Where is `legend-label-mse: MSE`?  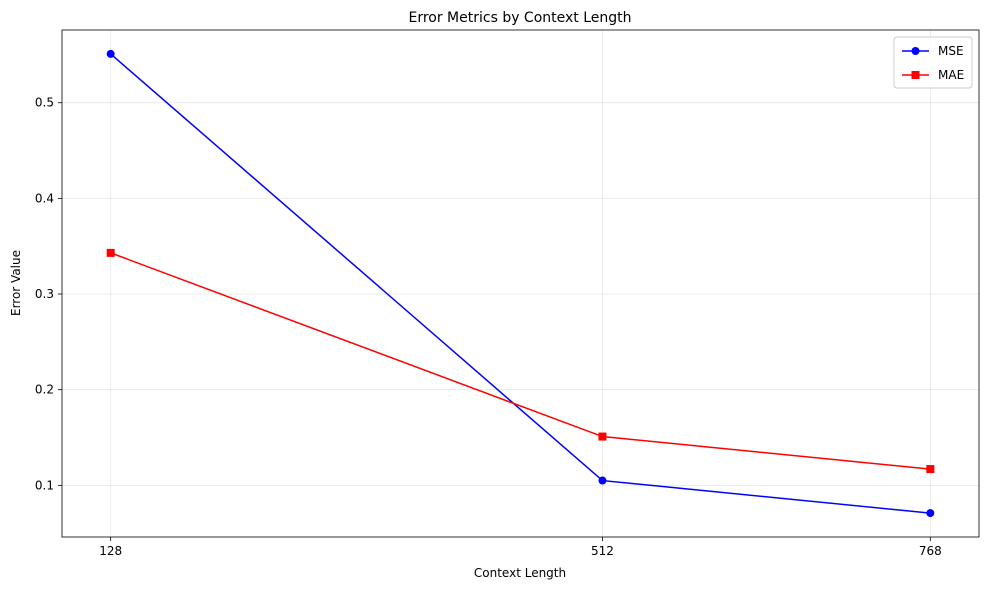
legend-label-mse: MSE is located at coordinates (951, 51).